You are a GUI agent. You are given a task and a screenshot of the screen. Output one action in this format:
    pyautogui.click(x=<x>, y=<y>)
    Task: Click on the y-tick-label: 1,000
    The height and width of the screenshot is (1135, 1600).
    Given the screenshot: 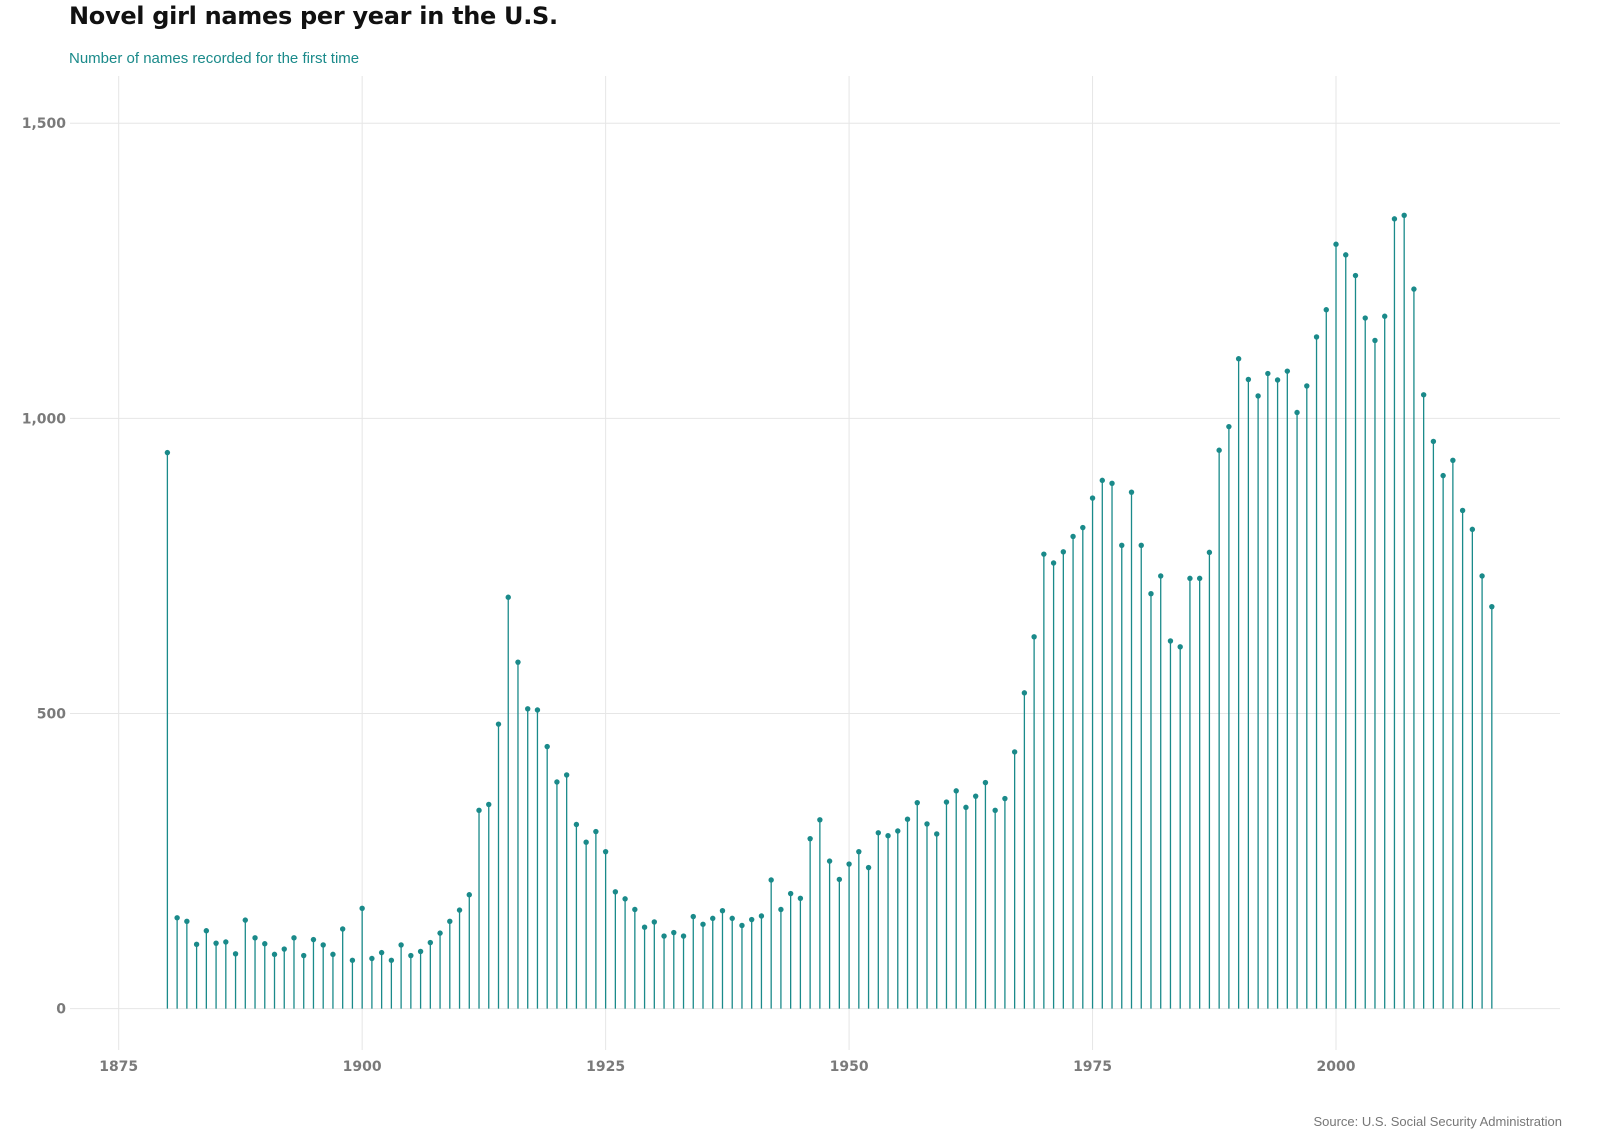 What is the action you would take?
    pyautogui.click(x=44, y=419)
    